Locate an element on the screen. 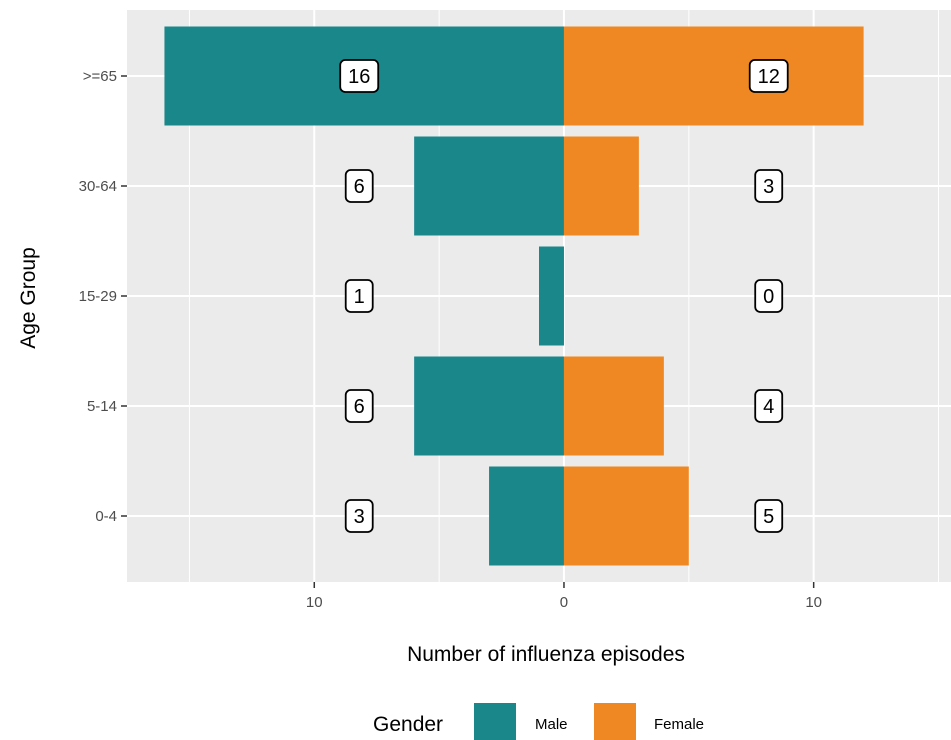 This screenshot has height=740, width=951. value-label-female-30-64: 3 is located at coordinates (769, 186).